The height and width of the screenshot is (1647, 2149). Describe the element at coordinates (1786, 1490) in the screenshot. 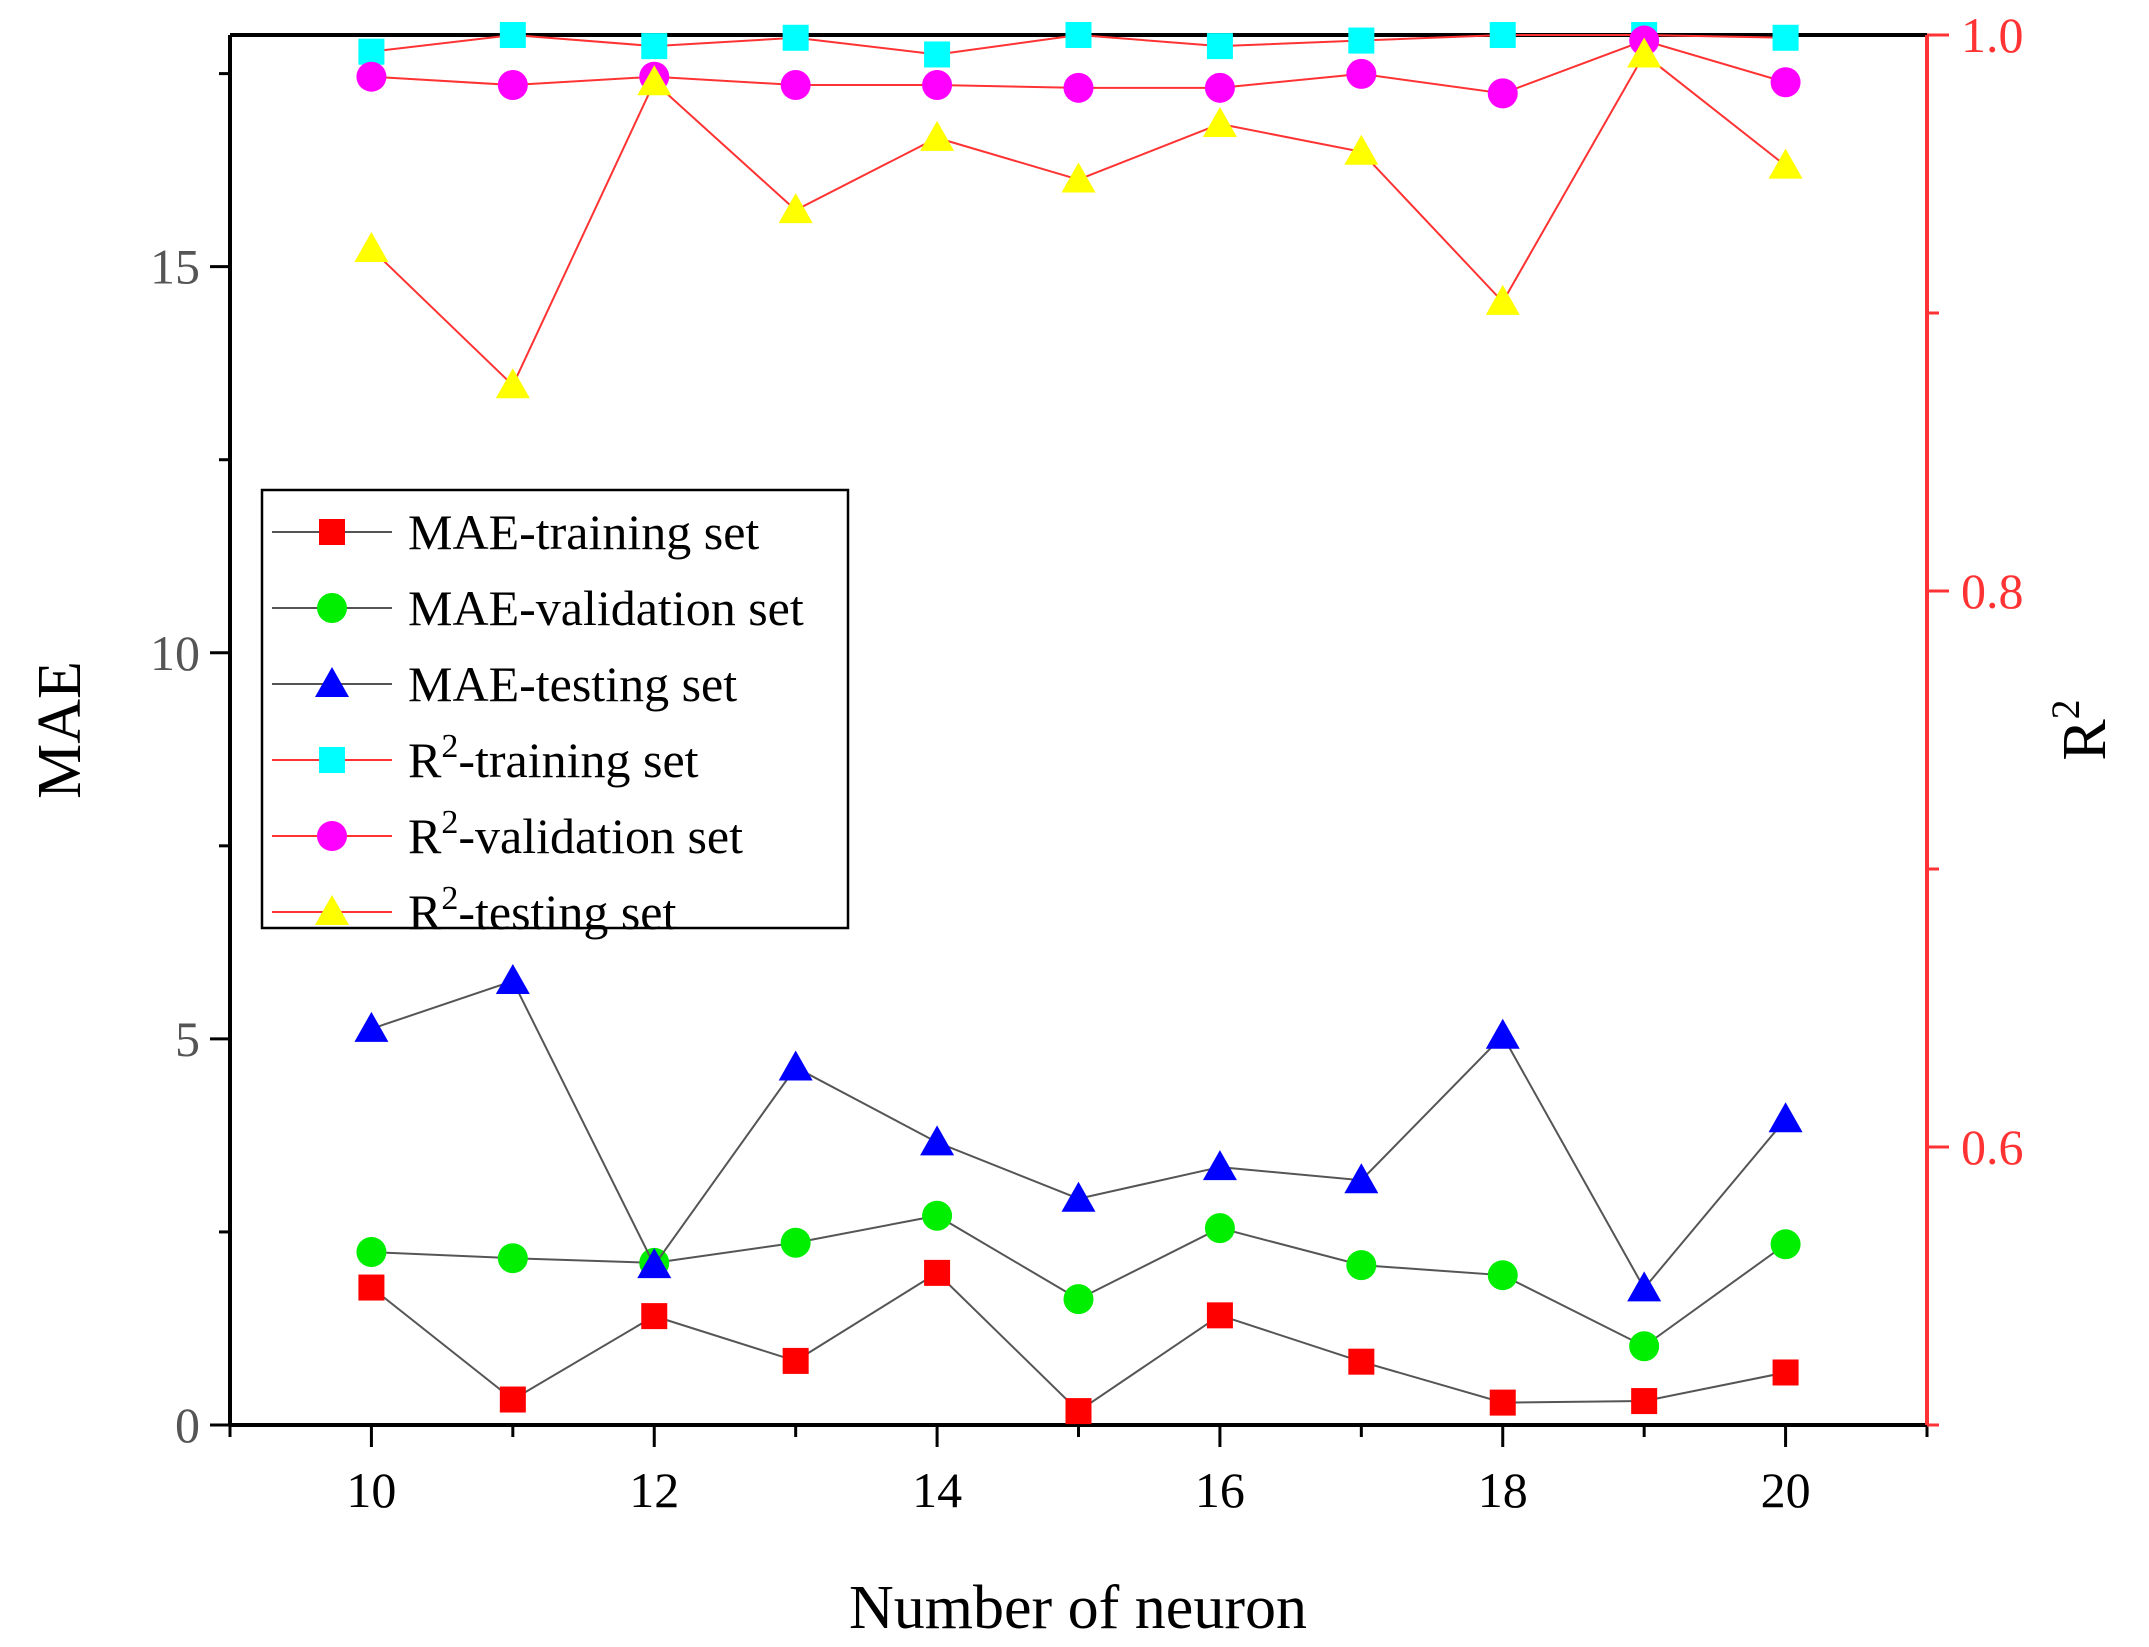

I see `x-tick-label: 20` at that location.